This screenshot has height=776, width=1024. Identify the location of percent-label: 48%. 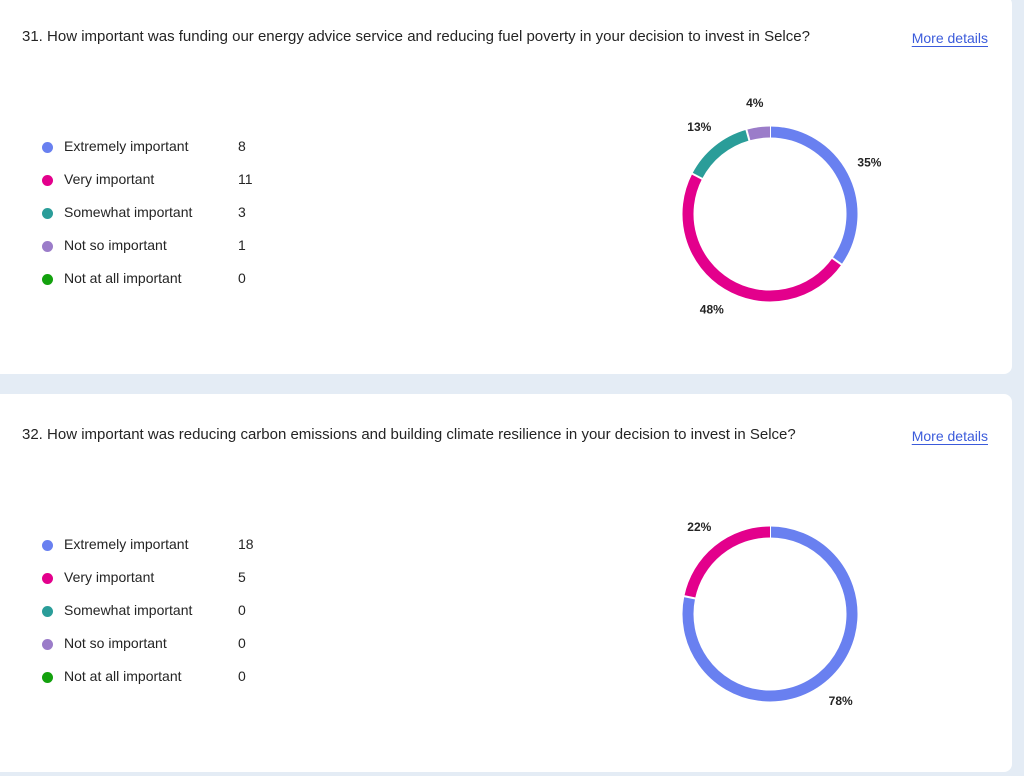
(712, 310).